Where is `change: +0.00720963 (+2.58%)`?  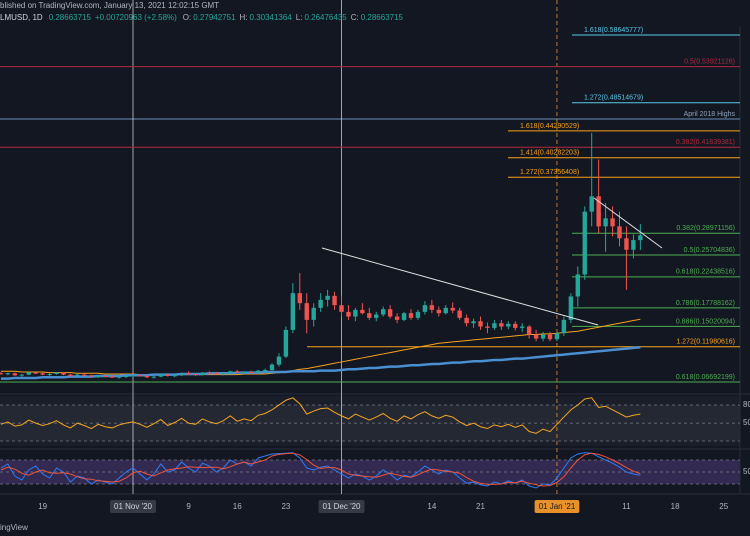
change: +0.00720963 (+2.58%) is located at coordinates (136, 17).